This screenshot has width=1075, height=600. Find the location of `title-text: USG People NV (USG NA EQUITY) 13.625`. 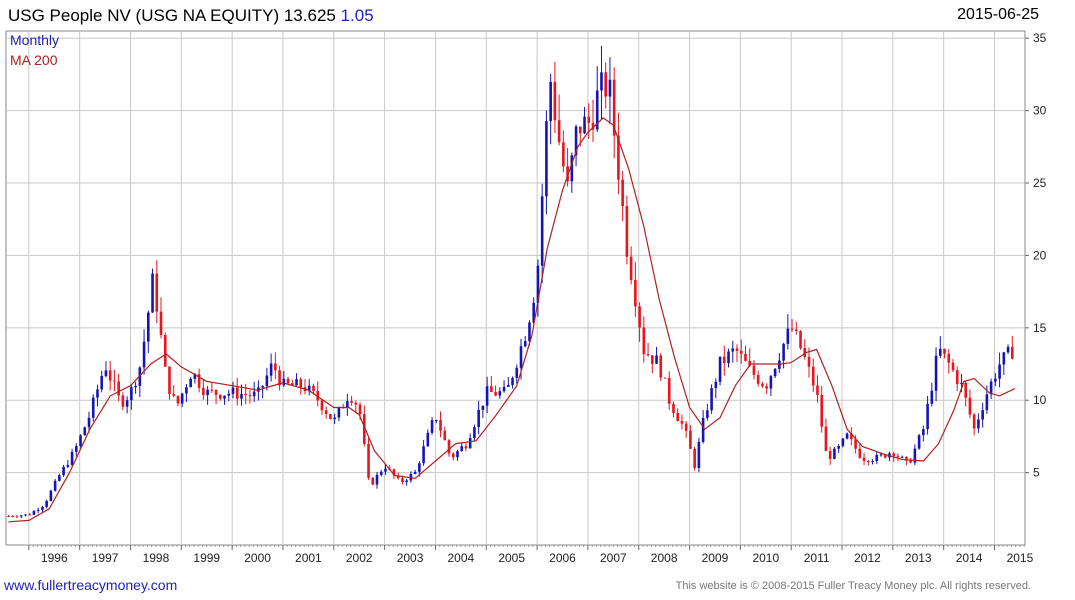

title-text: USG People NV (USG NA EQUITY) 13.625 is located at coordinates (172, 15).